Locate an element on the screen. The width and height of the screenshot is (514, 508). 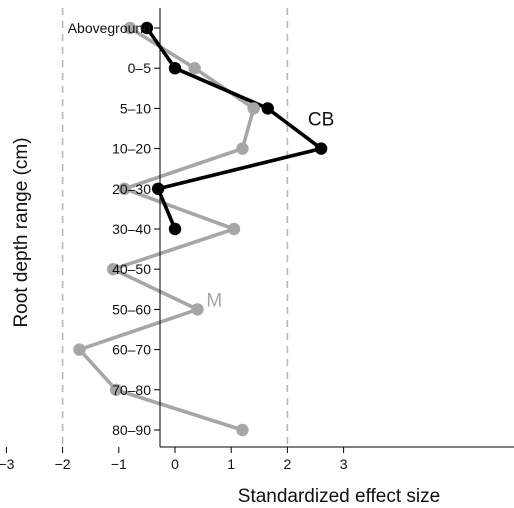
y-tick-label: 80–90 is located at coordinates (131, 430).